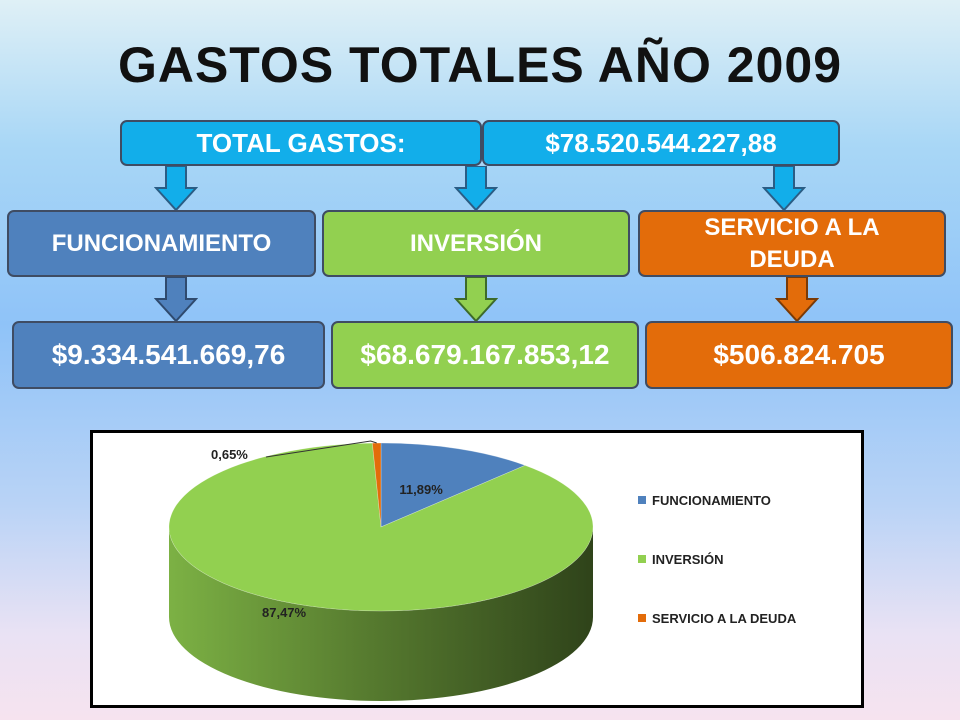 The image size is (960, 720). I want to click on total-gastos-label-box: TOTAL GASTOS:, so click(301, 143).